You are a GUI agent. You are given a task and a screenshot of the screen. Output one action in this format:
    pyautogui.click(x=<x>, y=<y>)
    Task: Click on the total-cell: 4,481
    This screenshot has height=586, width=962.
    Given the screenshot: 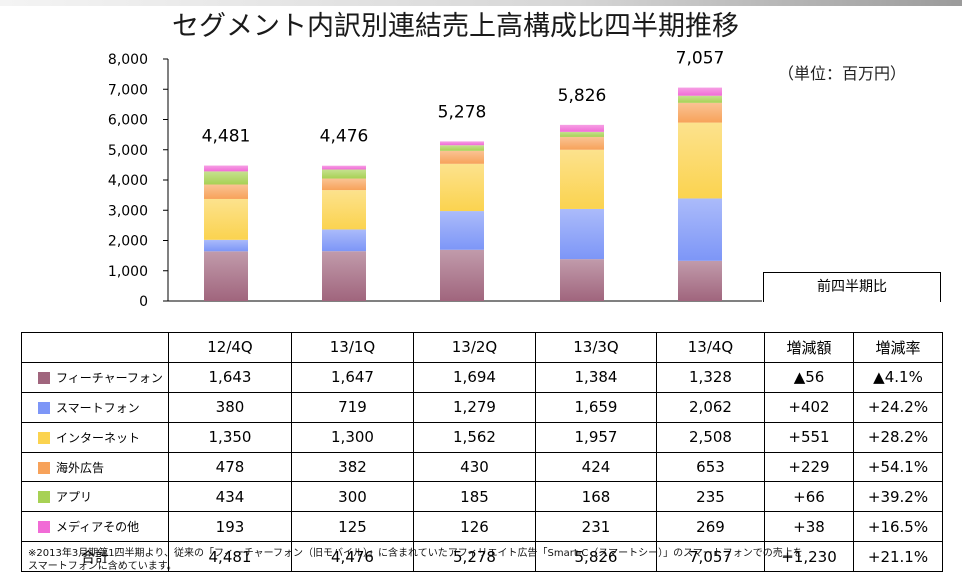 What is the action you would take?
    pyautogui.click(x=230, y=557)
    